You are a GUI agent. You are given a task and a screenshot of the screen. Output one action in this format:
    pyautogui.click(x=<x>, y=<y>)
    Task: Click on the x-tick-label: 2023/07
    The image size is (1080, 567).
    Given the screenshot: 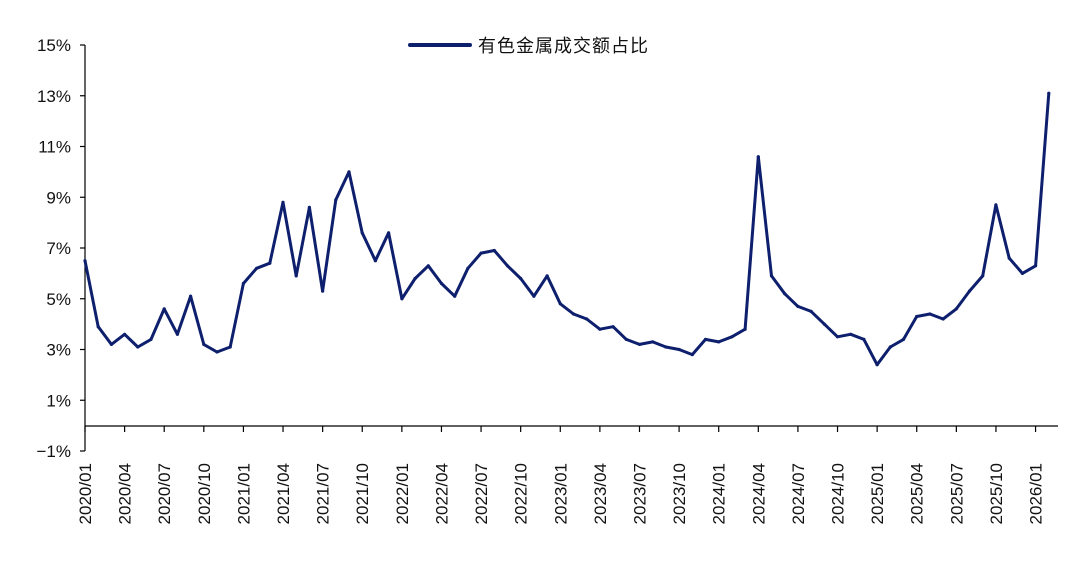 What is the action you would take?
    pyautogui.click(x=639, y=493)
    